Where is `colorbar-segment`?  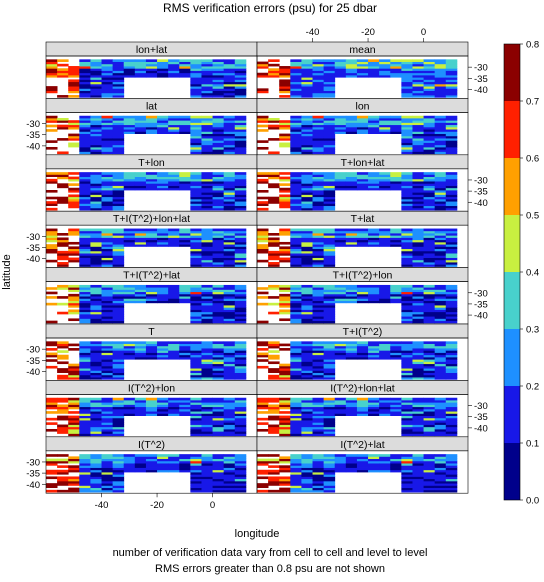 colorbar-segment is located at coordinates (512, 72).